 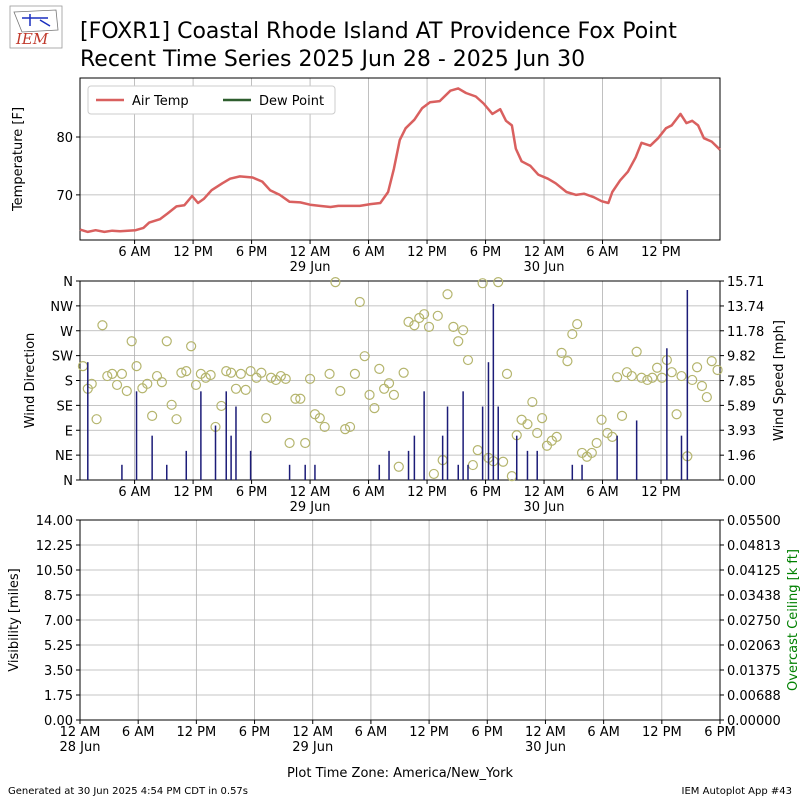 I want to click on y2-tick-label: 15.71, so click(x=745, y=282).